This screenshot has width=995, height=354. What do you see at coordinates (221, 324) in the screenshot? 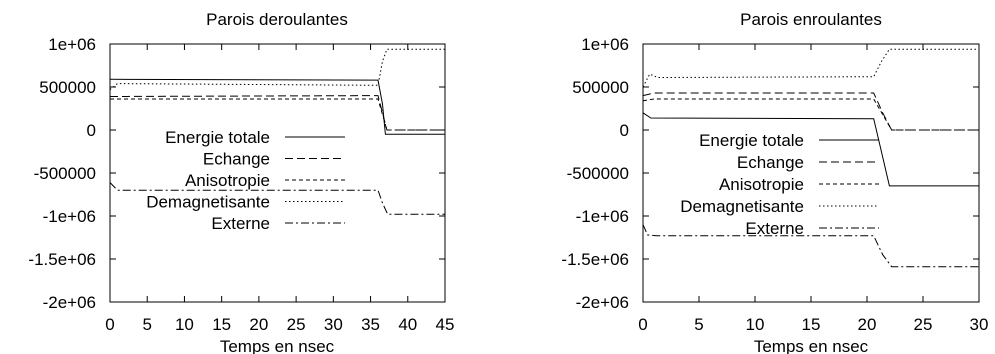
I see `chart-left-xtick-label: 15` at bounding box center [221, 324].